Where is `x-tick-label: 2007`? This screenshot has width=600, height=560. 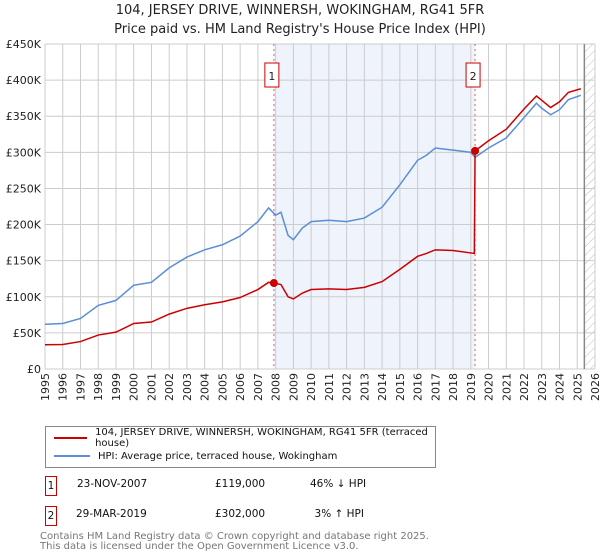
x-tick-label: 2007 is located at coordinates (258, 387).